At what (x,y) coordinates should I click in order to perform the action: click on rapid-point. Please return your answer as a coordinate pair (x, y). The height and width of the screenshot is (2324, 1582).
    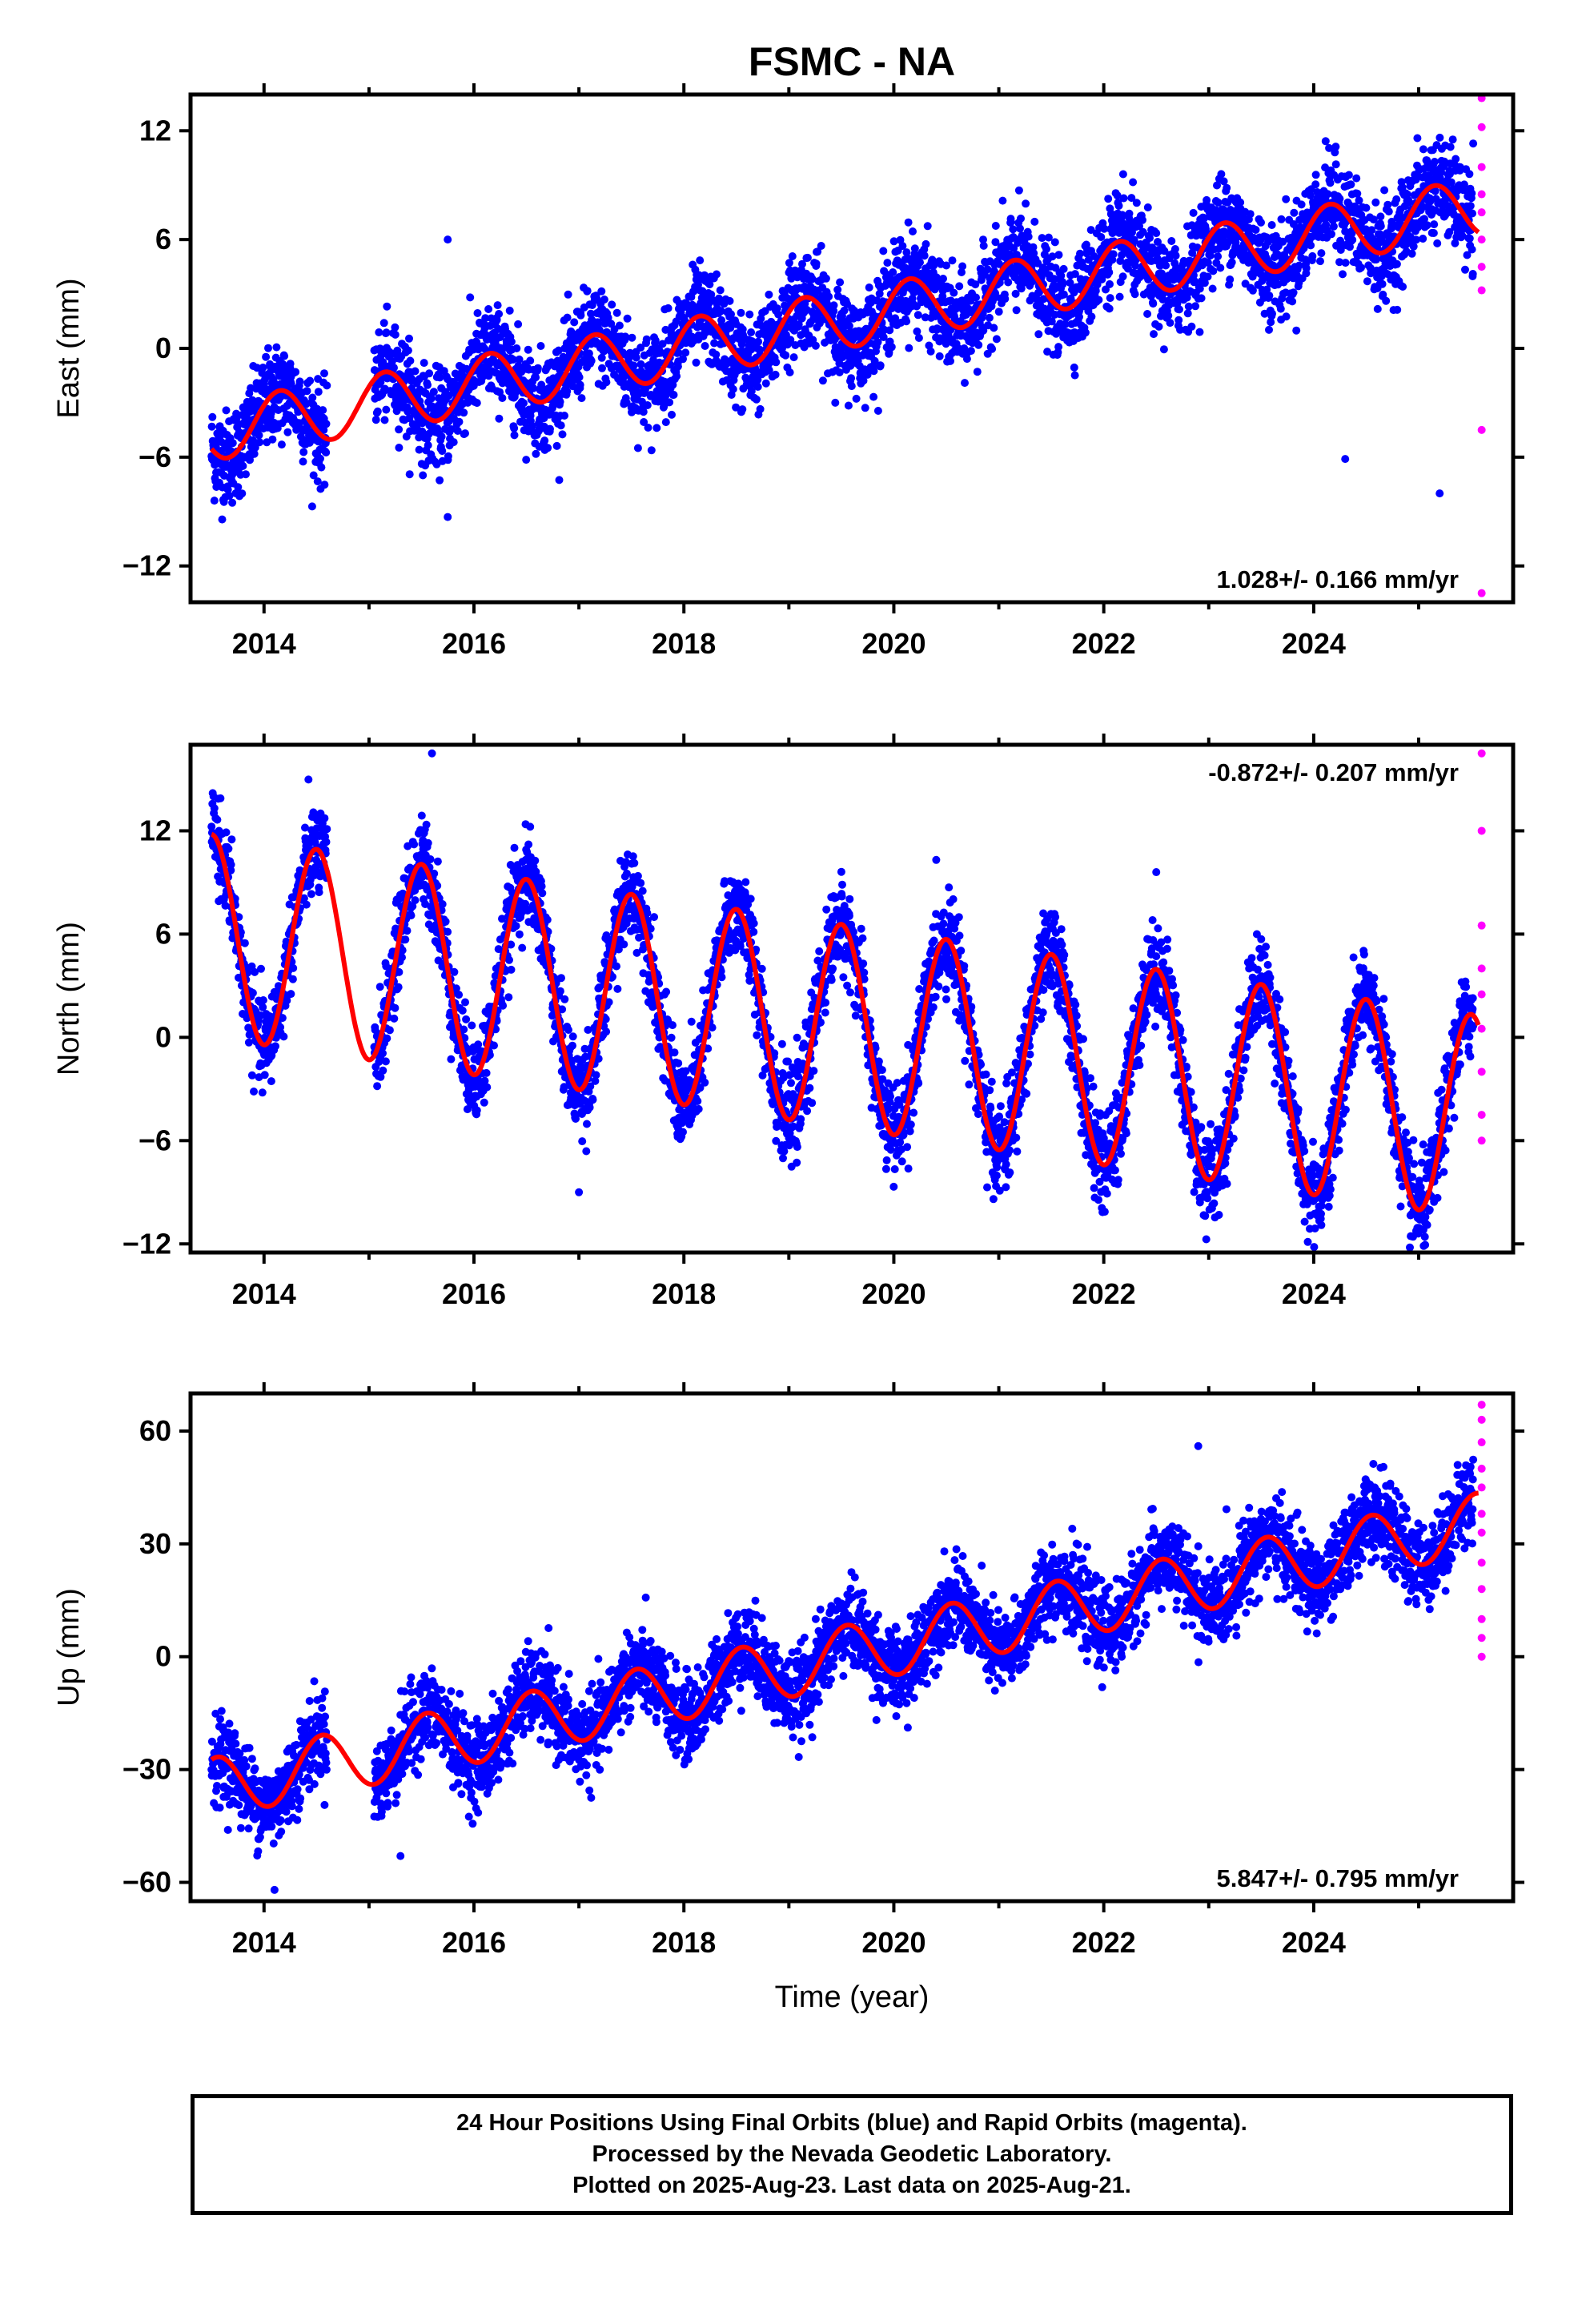
    Looking at the image, I should click on (1481, 212).